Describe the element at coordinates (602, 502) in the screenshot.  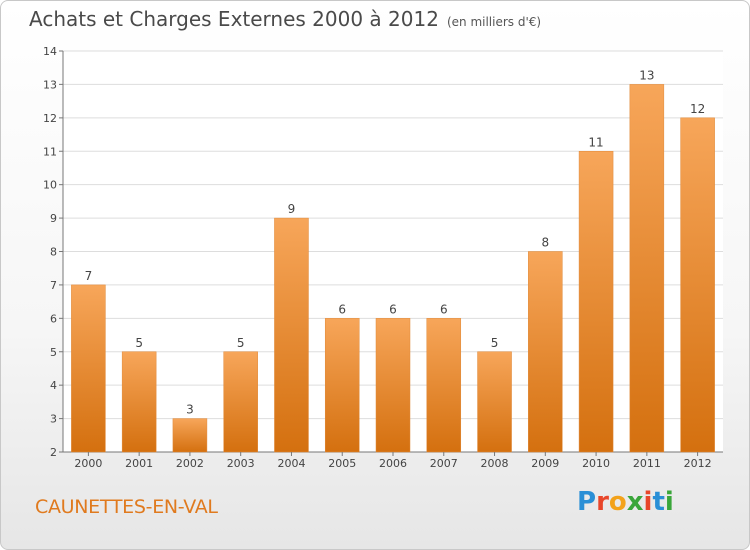
I see `logo-letter: r` at that location.